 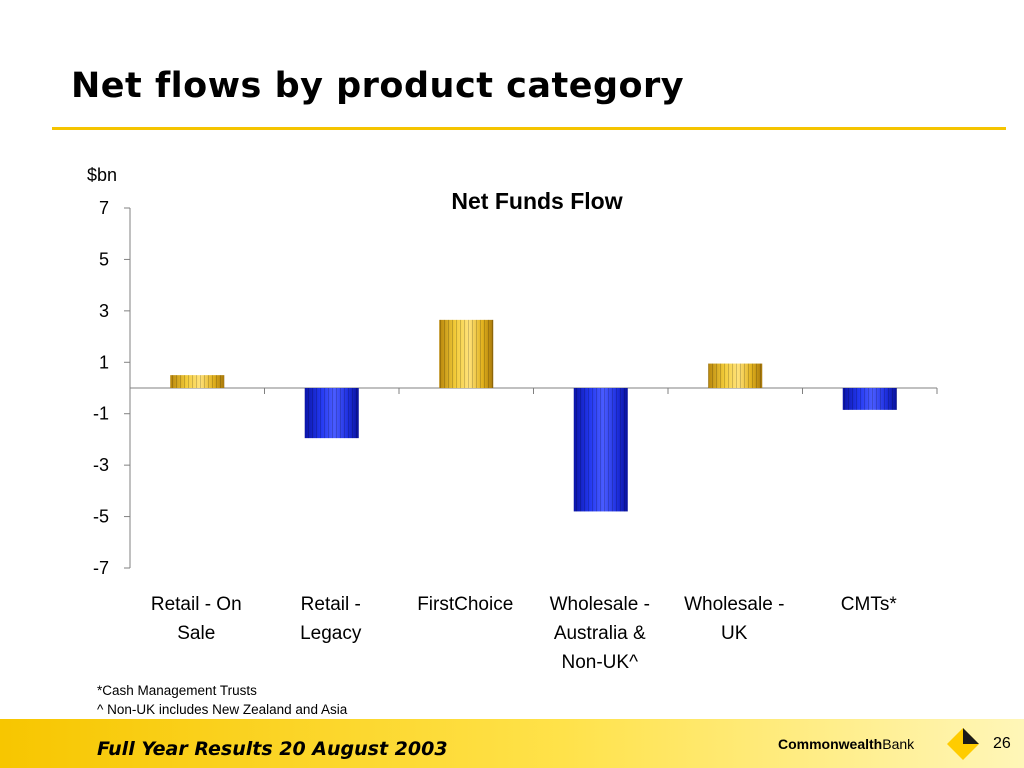 What do you see at coordinates (898, 744) in the screenshot?
I see `brand-name-regular: Bank` at bounding box center [898, 744].